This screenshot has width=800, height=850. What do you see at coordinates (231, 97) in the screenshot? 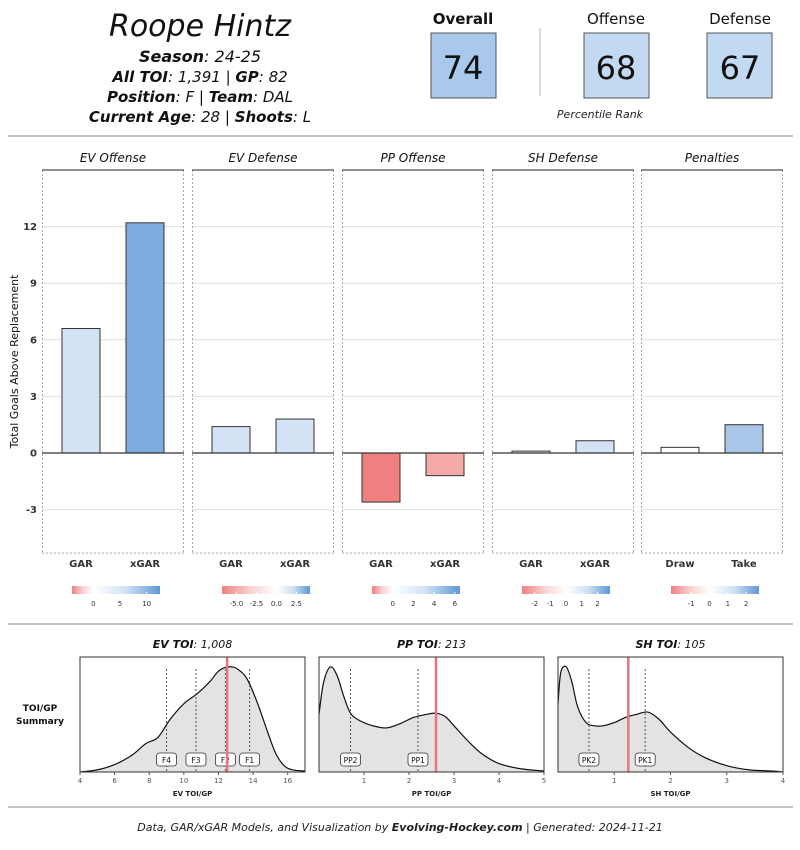
I see `team-label: Team` at bounding box center [231, 97].